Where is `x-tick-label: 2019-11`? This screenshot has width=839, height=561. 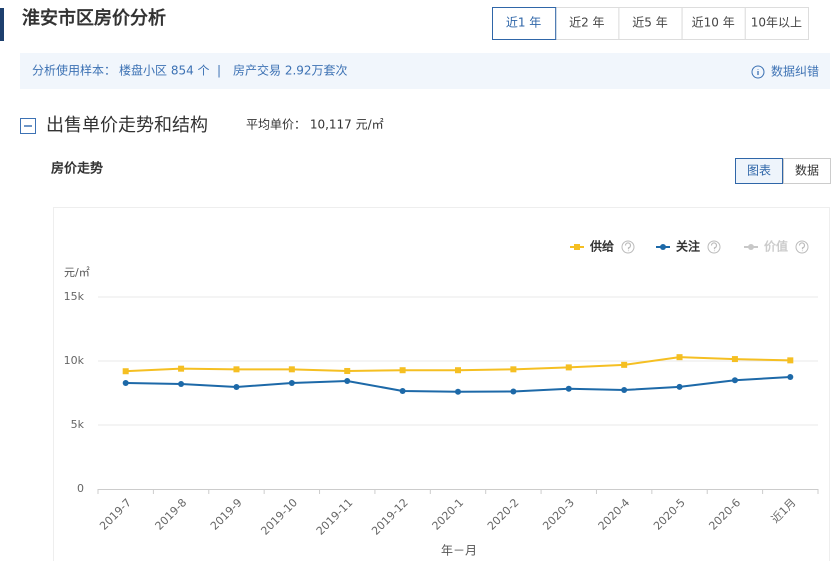
x-tick-label: 2019-11 is located at coordinates (335, 517).